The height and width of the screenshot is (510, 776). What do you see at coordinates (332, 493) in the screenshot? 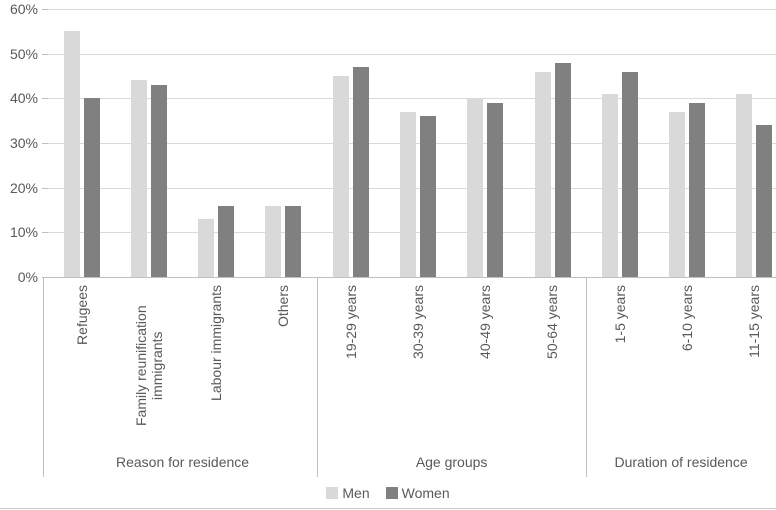
I see `legend-swatch-men` at bounding box center [332, 493].